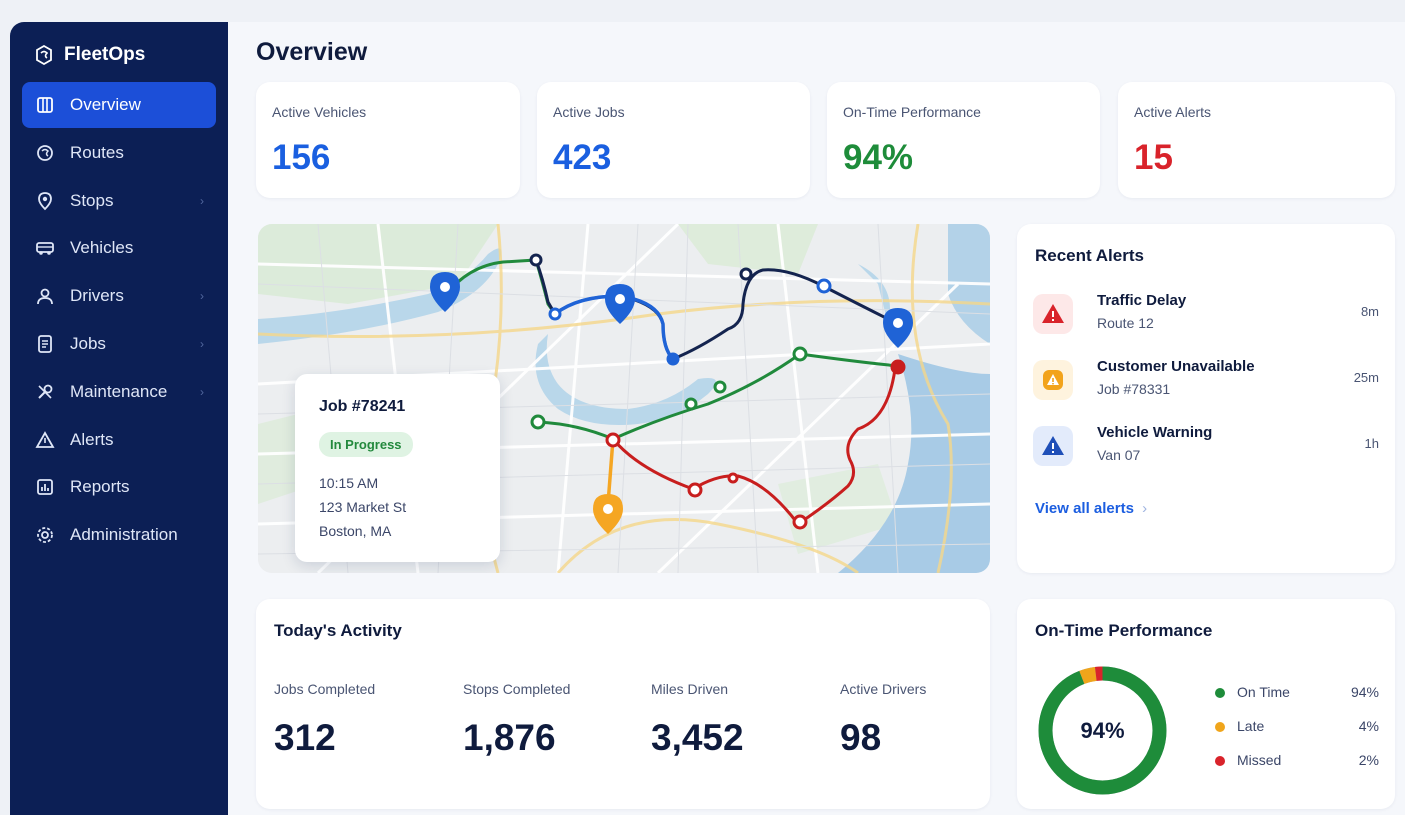 The height and width of the screenshot is (815, 1405). What do you see at coordinates (690, 689) in the screenshot?
I see `activity-label: Miles Driven` at bounding box center [690, 689].